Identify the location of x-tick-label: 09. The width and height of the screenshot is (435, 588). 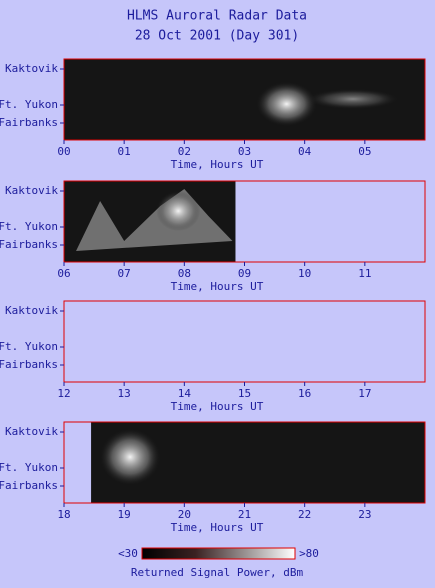
(244, 273).